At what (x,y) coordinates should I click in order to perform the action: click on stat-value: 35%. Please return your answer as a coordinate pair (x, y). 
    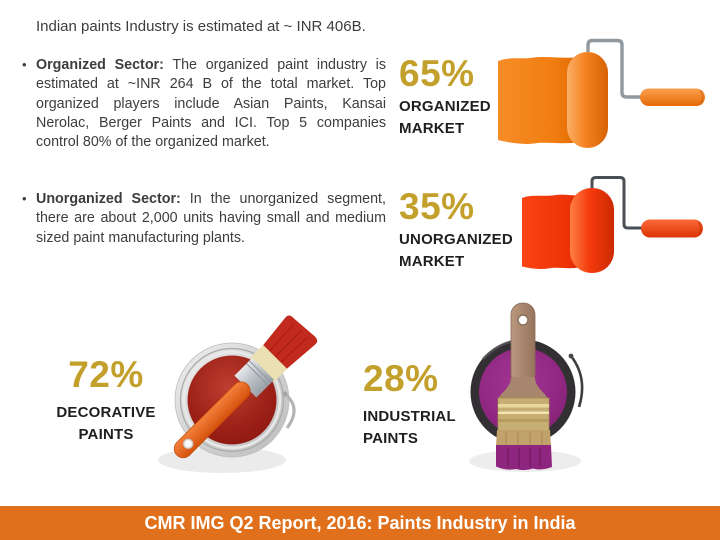
    Looking at the image, I should click on (437, 206).